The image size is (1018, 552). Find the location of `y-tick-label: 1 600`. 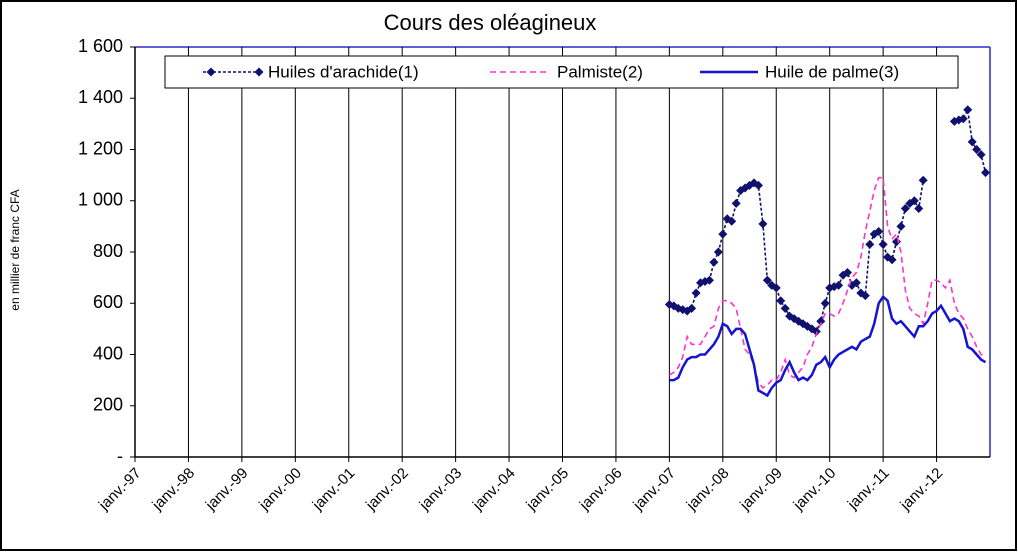

y-tick-label: 1 600 is located at coordinates (100, 46).